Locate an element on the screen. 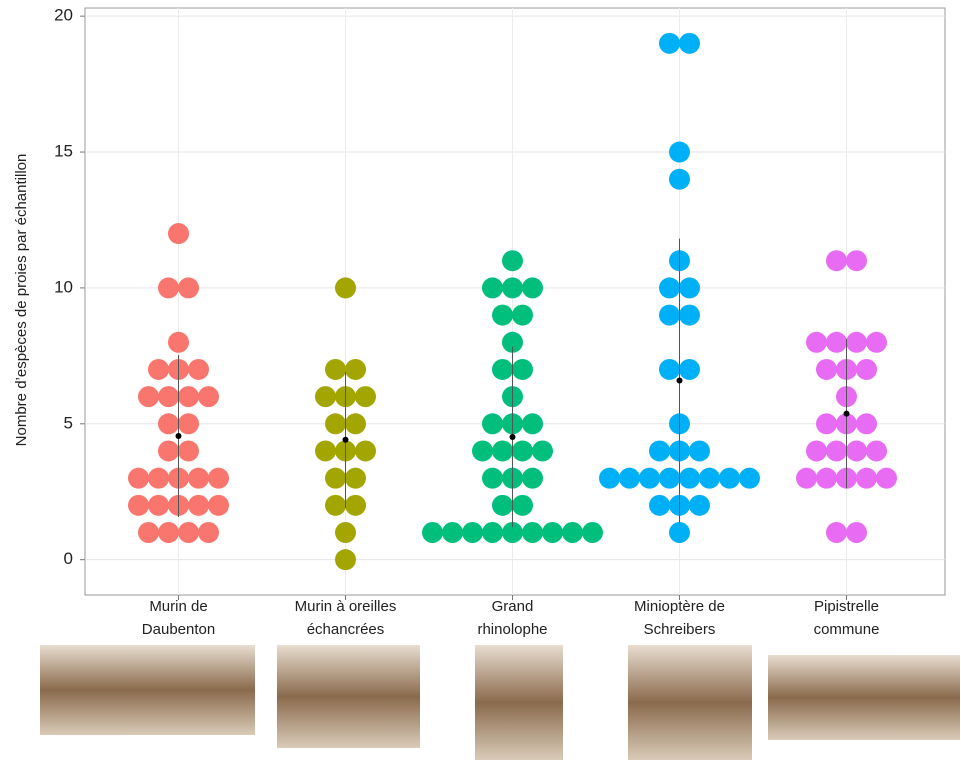 This screenshot has width=961, height=762. x-tick-label: échancrées is located at coordinates (346, 629).